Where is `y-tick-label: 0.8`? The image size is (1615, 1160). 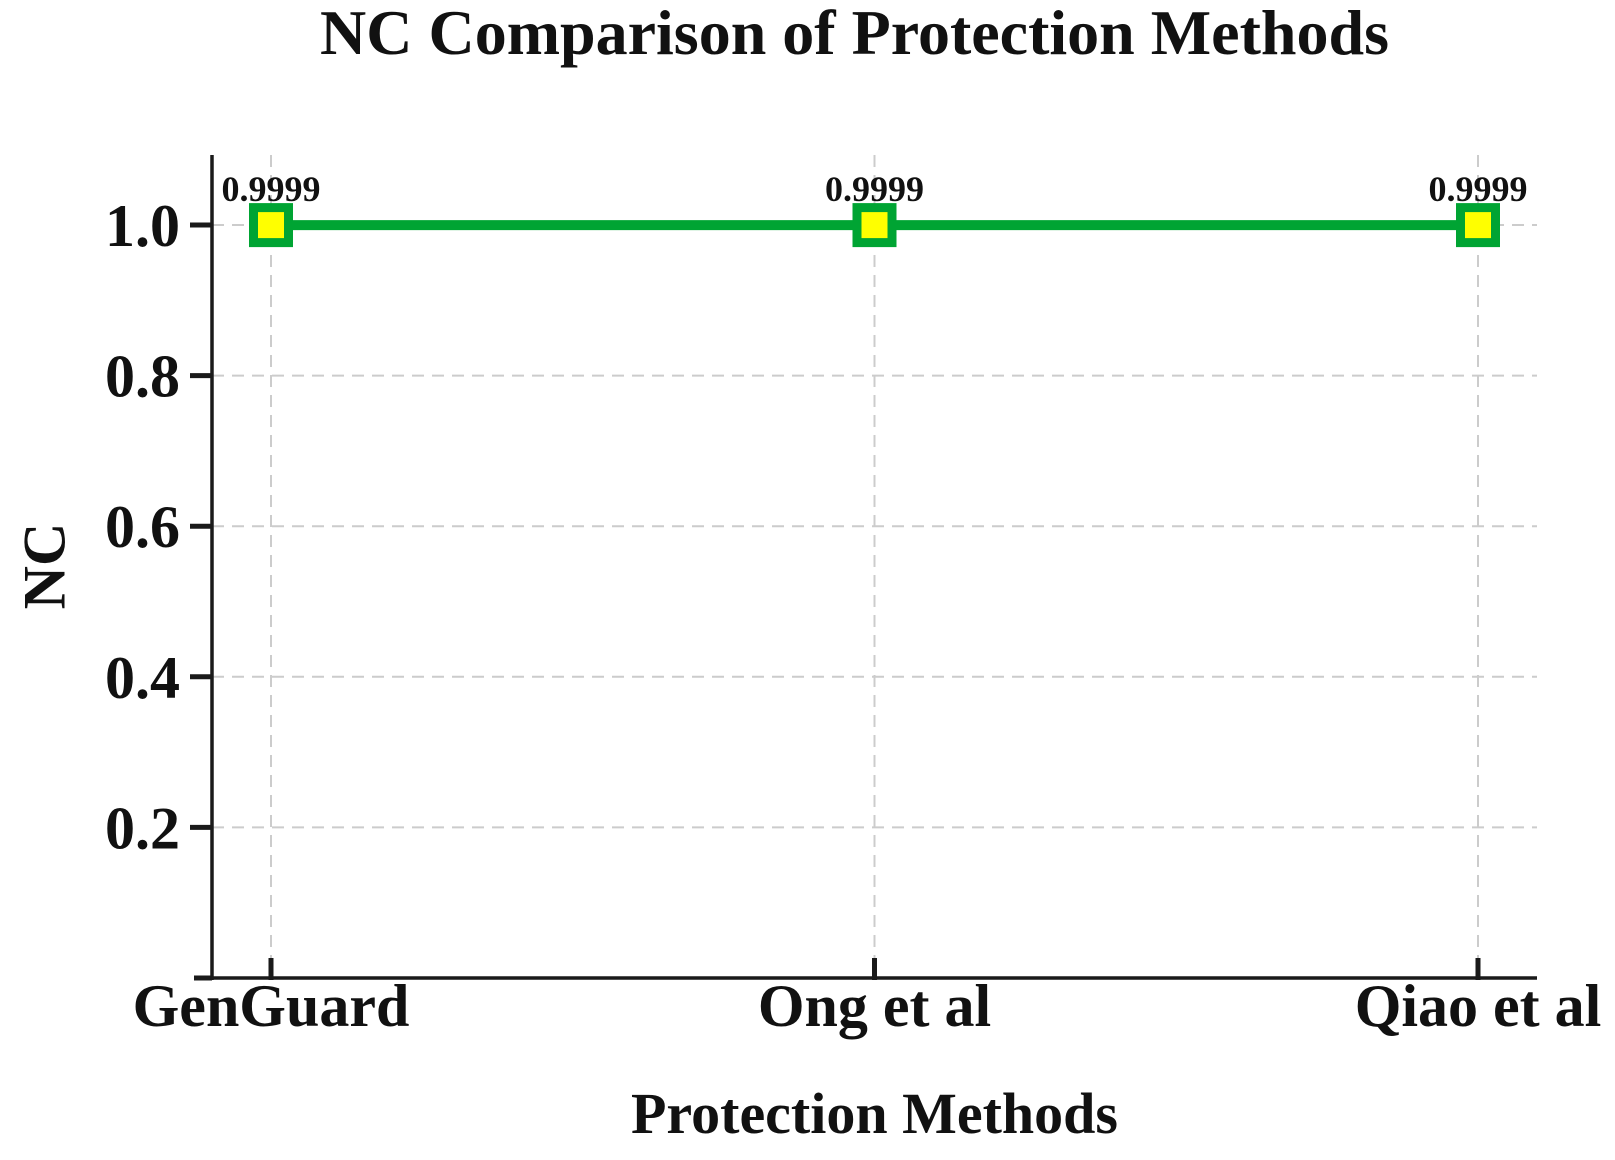 y-tick-label: 0.8 is located at coordinates (142, 377).